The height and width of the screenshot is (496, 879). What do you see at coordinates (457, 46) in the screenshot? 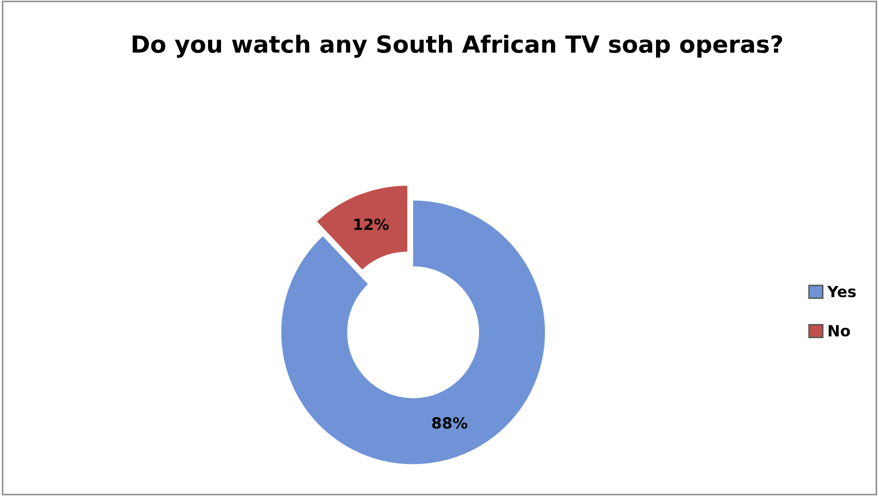
I see `chart-title: Do you watch any South African TV soap operas?` at bounding box center [457, 46].